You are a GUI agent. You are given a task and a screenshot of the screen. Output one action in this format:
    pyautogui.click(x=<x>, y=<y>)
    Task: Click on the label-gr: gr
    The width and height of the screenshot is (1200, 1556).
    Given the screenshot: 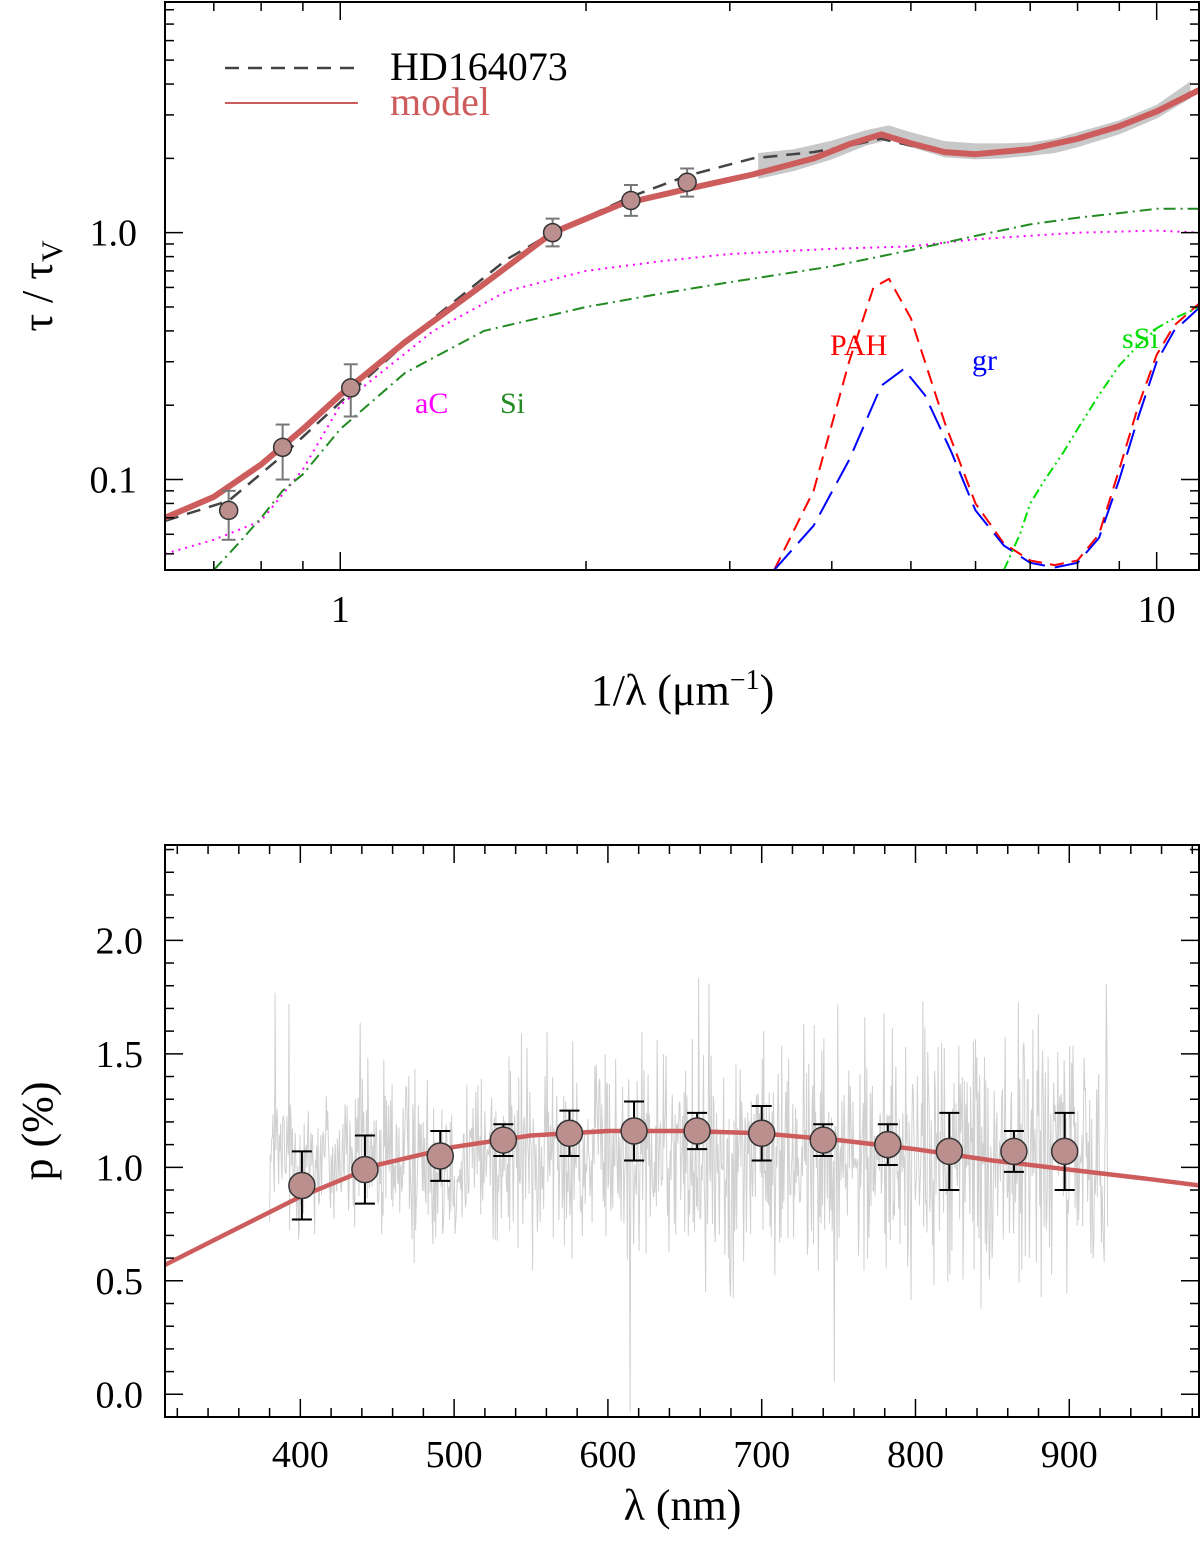 What is the action you would take?
    pyautogui.click(x=984, y=360)
    